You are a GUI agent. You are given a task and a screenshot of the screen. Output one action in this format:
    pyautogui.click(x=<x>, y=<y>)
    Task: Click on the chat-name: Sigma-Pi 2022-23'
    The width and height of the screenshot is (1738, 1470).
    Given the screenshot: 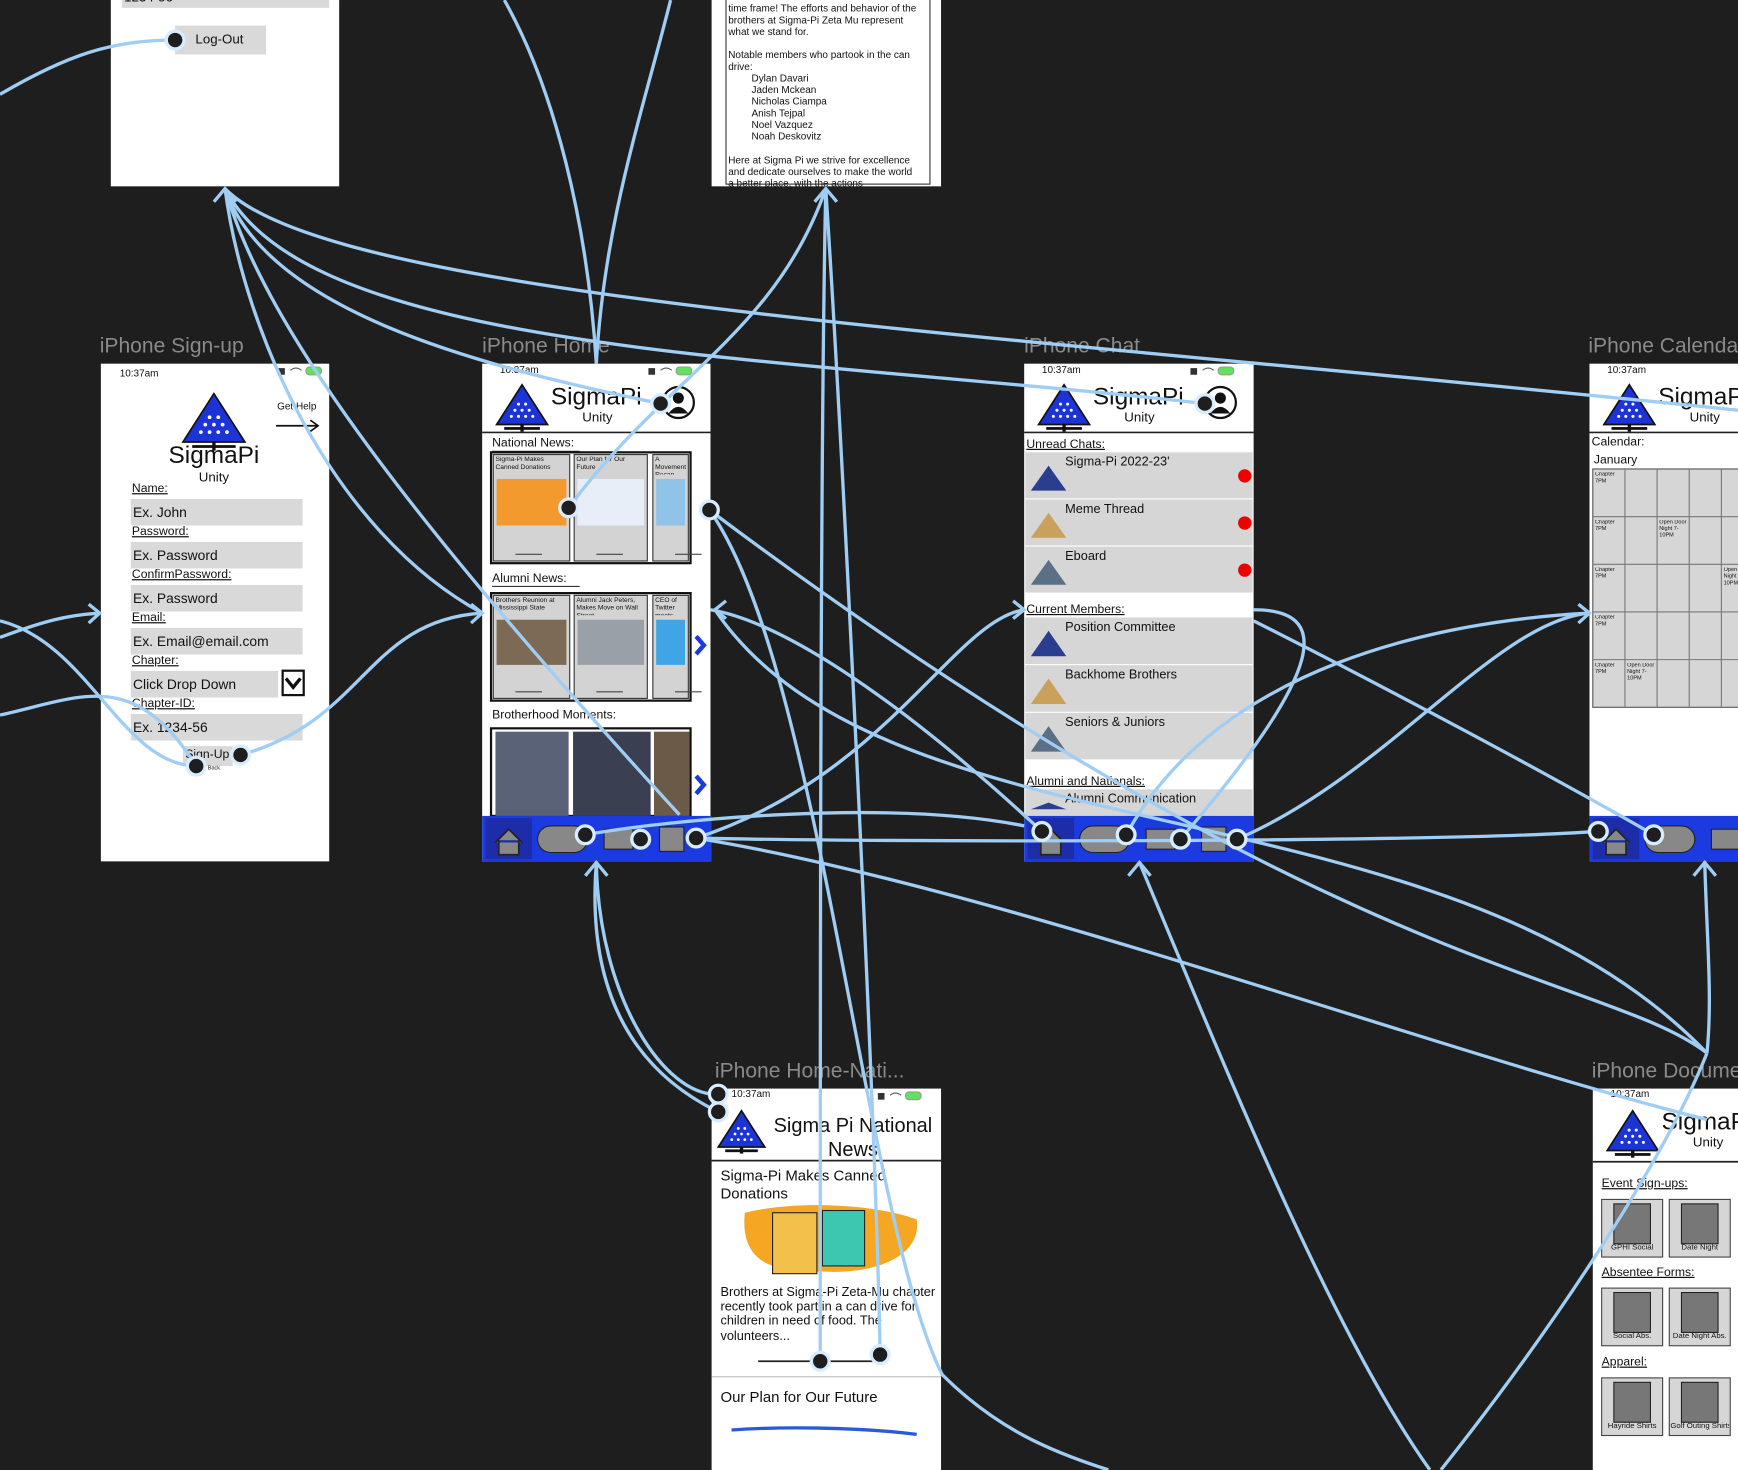 What is the action you would take?
    pyautogui.click(x=1117, y=461)
    